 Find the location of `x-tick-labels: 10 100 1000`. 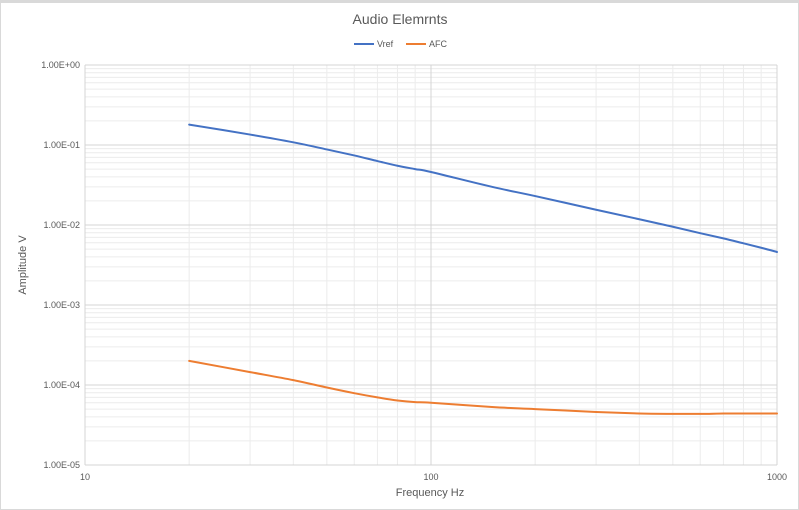

x-tick-labels: 10 100 1000 is located at coordinates (433, 477).